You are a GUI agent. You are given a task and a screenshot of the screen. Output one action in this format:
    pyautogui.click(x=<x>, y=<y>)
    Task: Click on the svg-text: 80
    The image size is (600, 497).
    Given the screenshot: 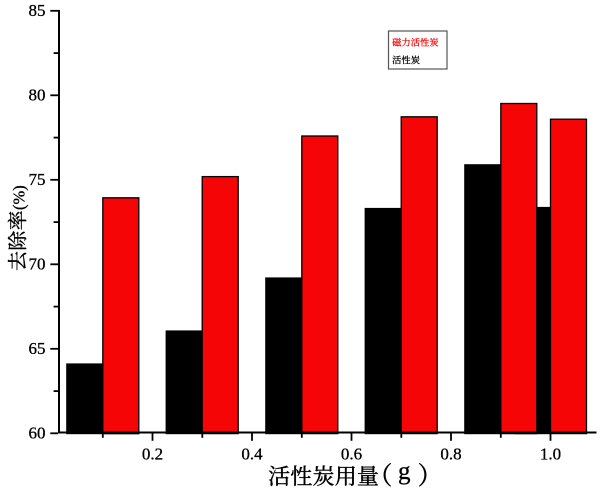 What is the action you would take?
    pyautogui.click(x=37, y=94)
    